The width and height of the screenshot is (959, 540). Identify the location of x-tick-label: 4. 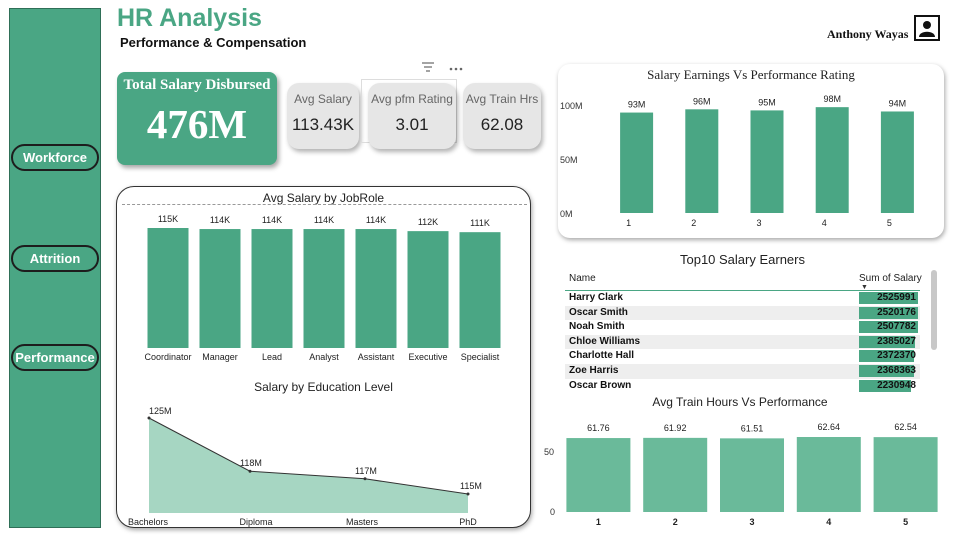
(828, 522).